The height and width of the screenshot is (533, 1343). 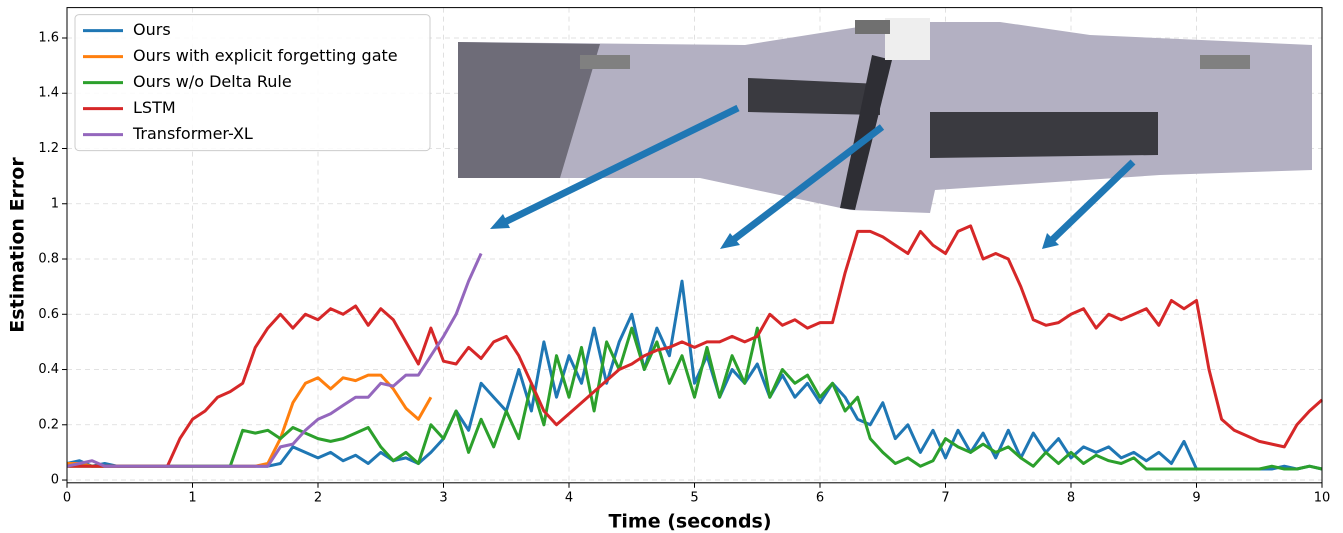 I want to click on y-tick-label: 1.2, so click(x=48, y=148).